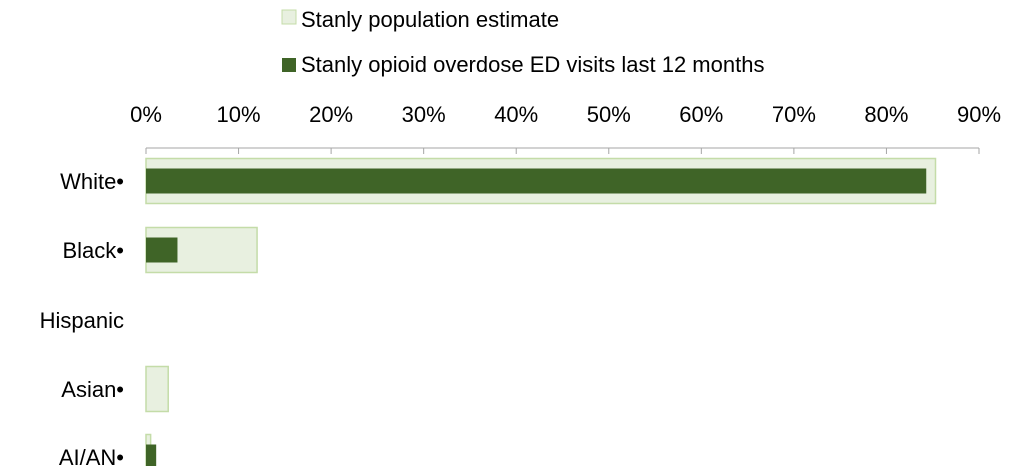 This screenshot has height=466, width=1028. What do you see at coordinates (701, 114) in the screenshot?
I see `x-tick-label: 60%` at bounding box center [701, 114].